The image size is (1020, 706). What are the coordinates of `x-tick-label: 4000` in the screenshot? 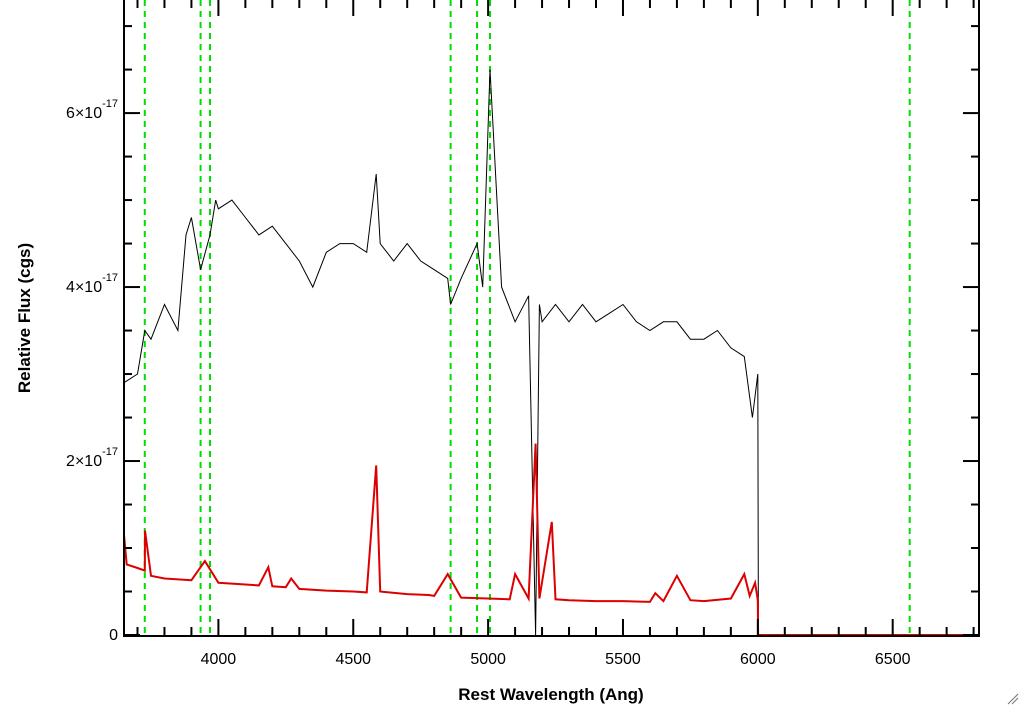 It's located at (219, 659).